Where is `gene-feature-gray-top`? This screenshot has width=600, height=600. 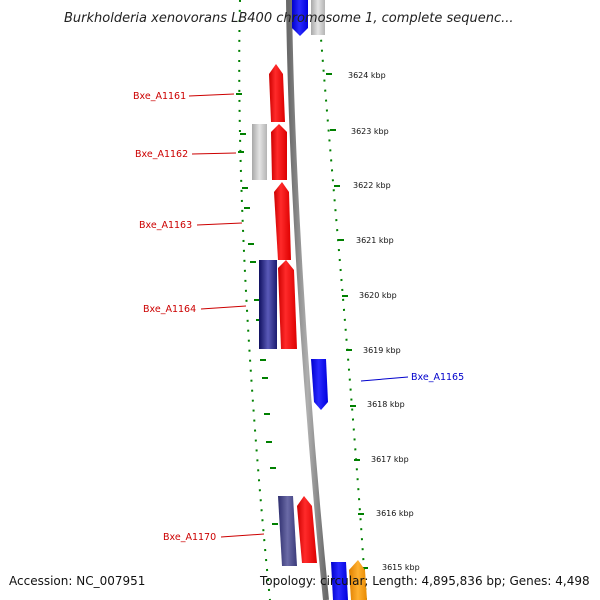
gene-feature-gray-top is located at coordinates (318, 17).